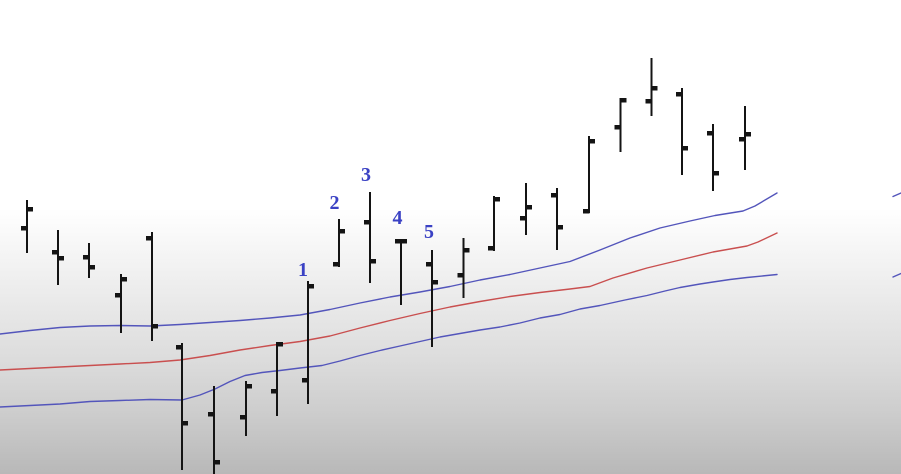 This screenshot has height=474, width=901. What do you see at coordinates (366, 175) in the screenshot?
I see `swing-label-3: 3` at bounding box center [366, 175].